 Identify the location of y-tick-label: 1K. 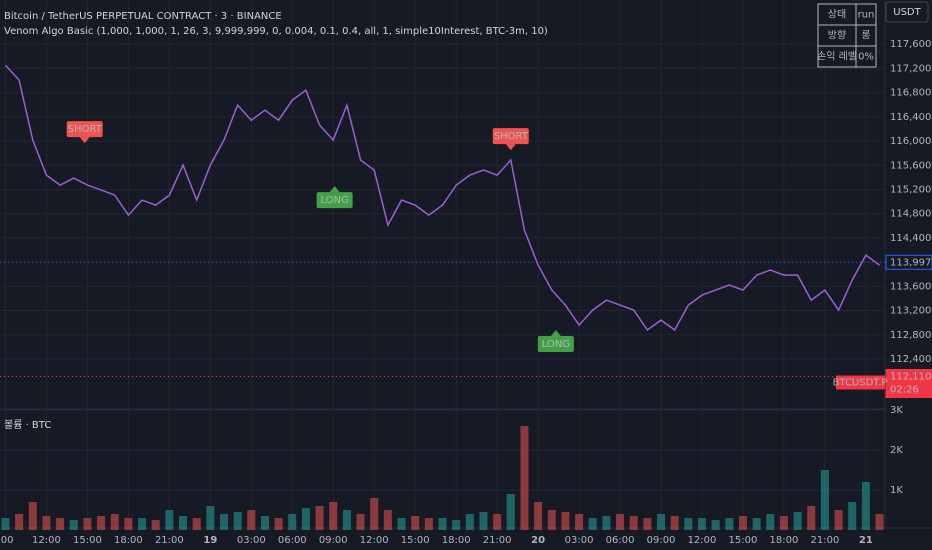
(896, 490).